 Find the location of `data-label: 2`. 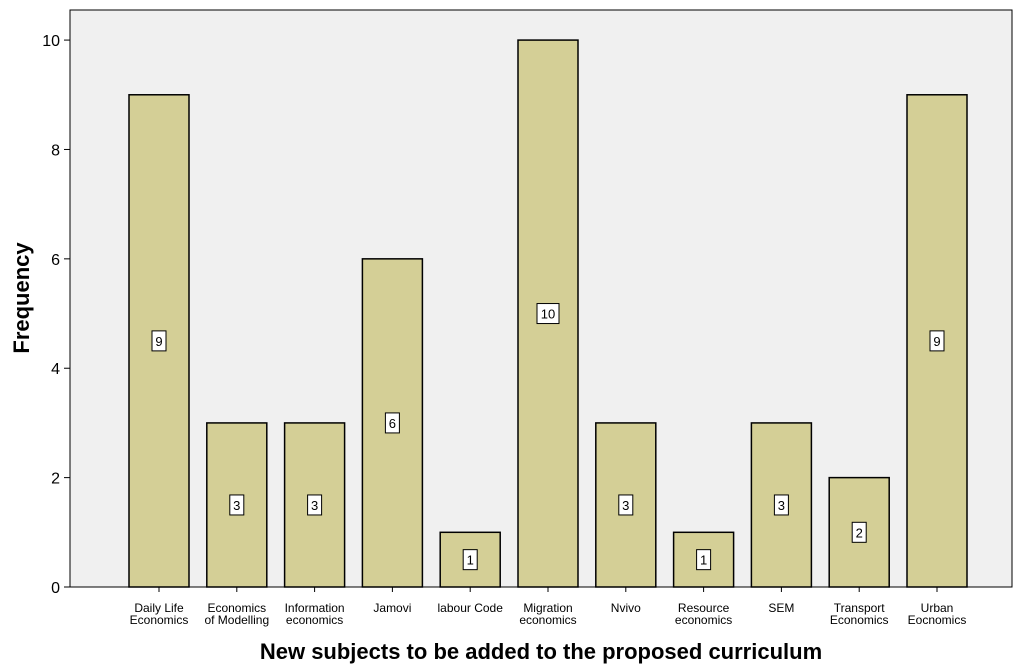

data-label: 2 is located at coordinates (859, 532).